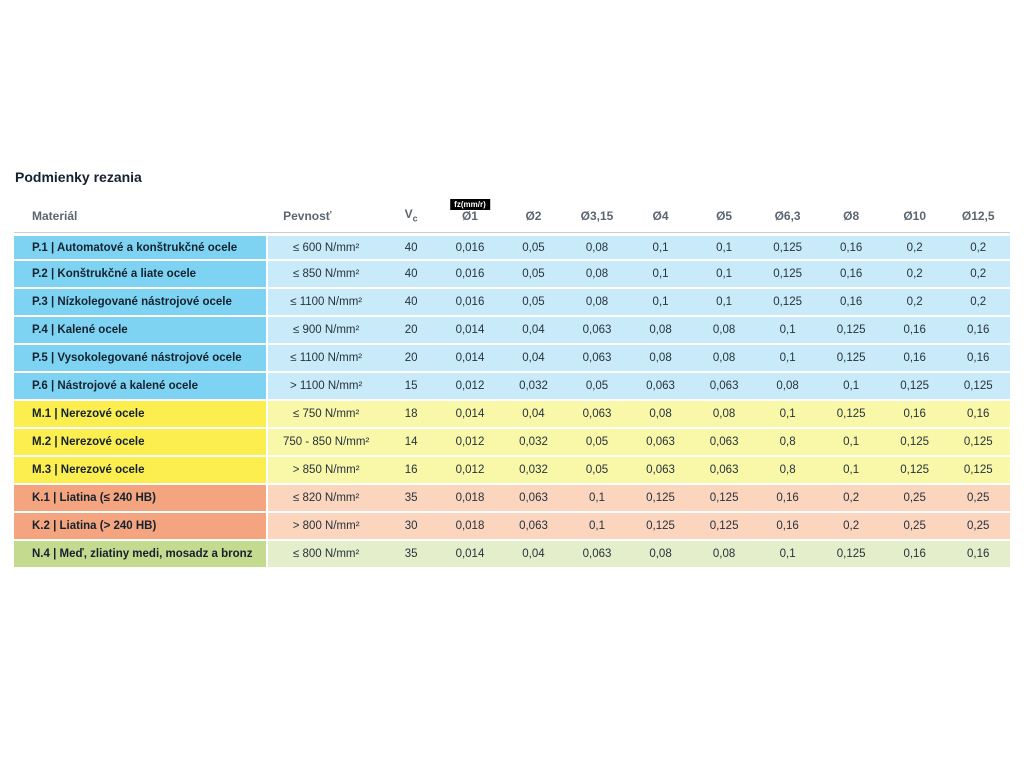  Describe the element at coordinates (326, 209) in the screenshot. I see `col-header-strength: Pevnosť` at that location.